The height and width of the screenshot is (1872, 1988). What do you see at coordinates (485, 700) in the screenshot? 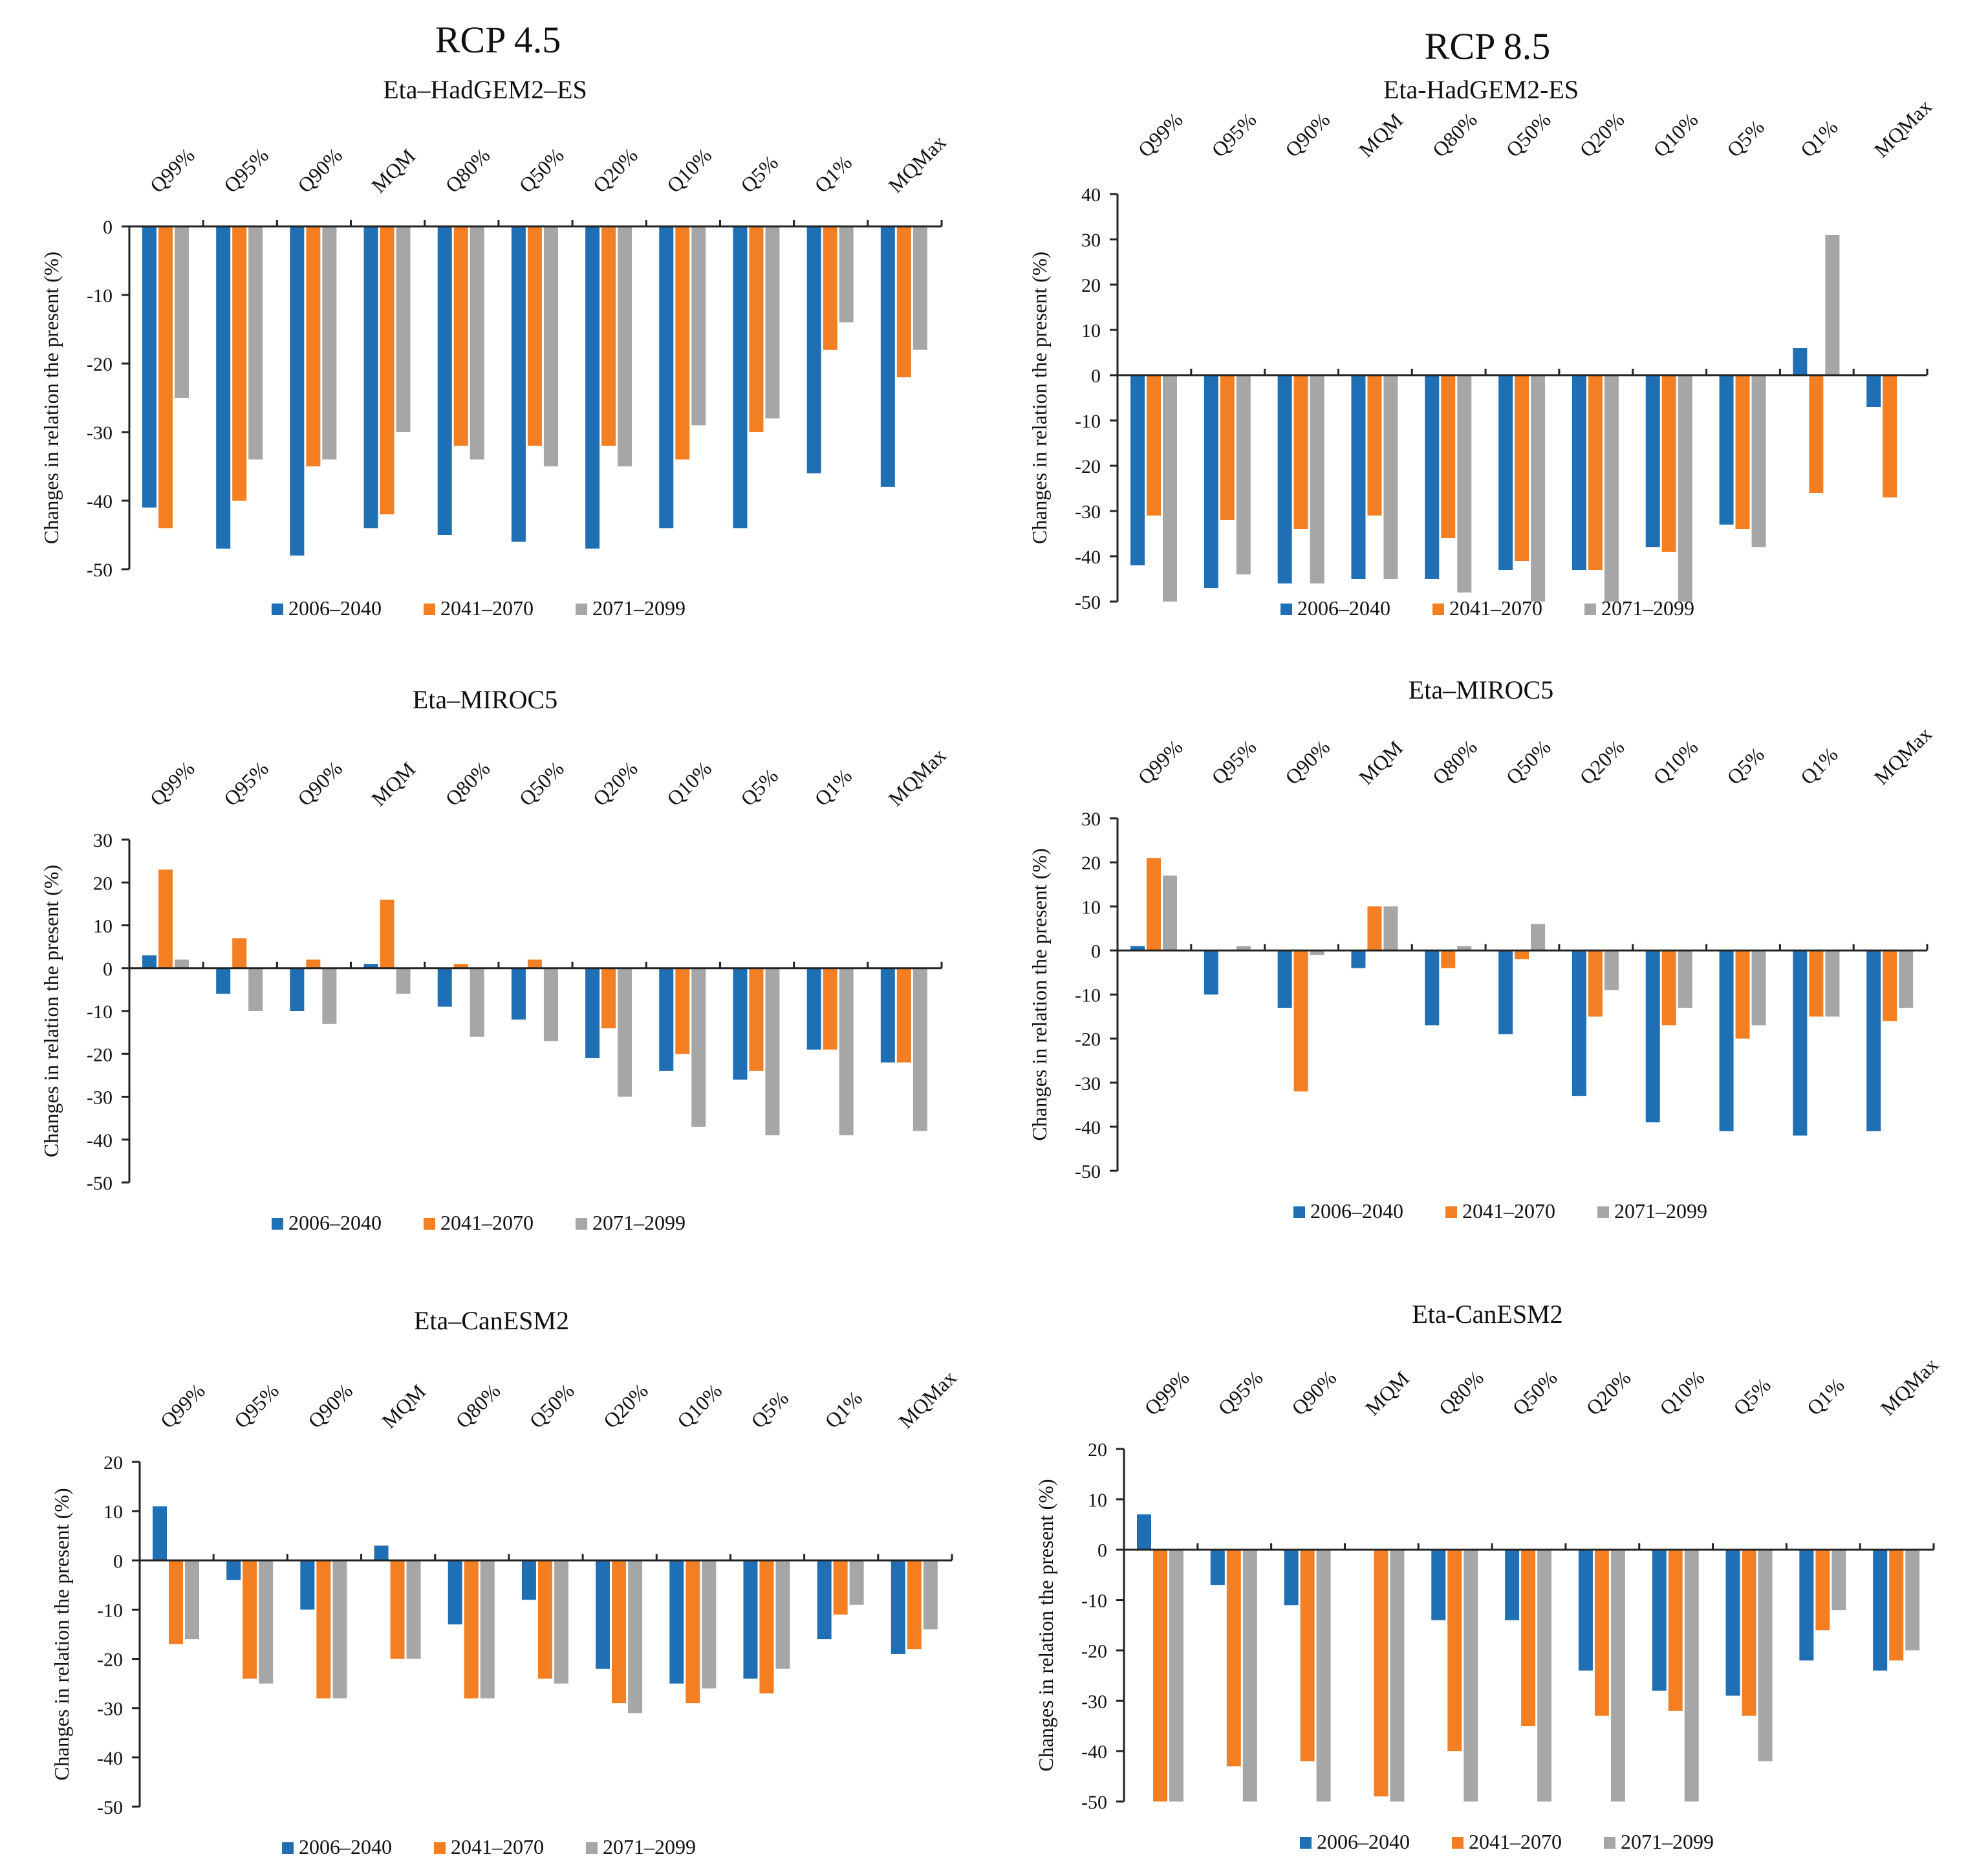
I see `chart-title: Eta–MIROC5` at bounding box center [485, 700].